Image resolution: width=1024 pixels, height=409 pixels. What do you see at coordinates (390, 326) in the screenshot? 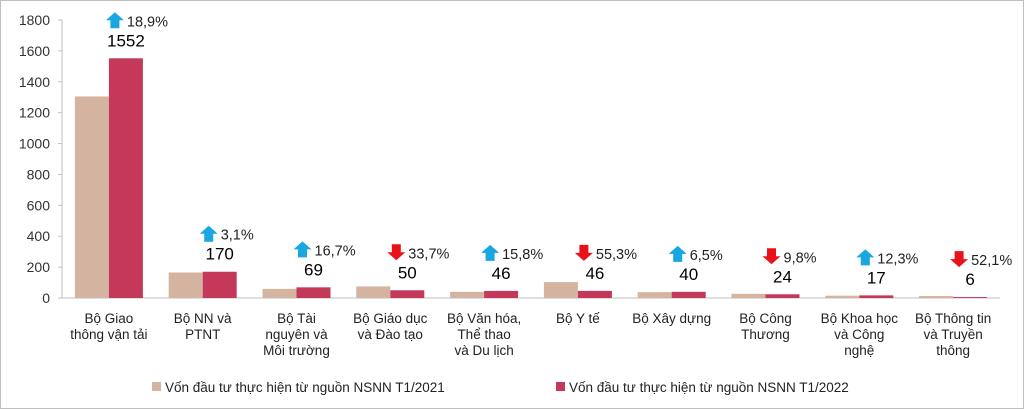
I see `category-label: Bộ Giáo dục và Đào tạo` at bounding box center [390, 326].